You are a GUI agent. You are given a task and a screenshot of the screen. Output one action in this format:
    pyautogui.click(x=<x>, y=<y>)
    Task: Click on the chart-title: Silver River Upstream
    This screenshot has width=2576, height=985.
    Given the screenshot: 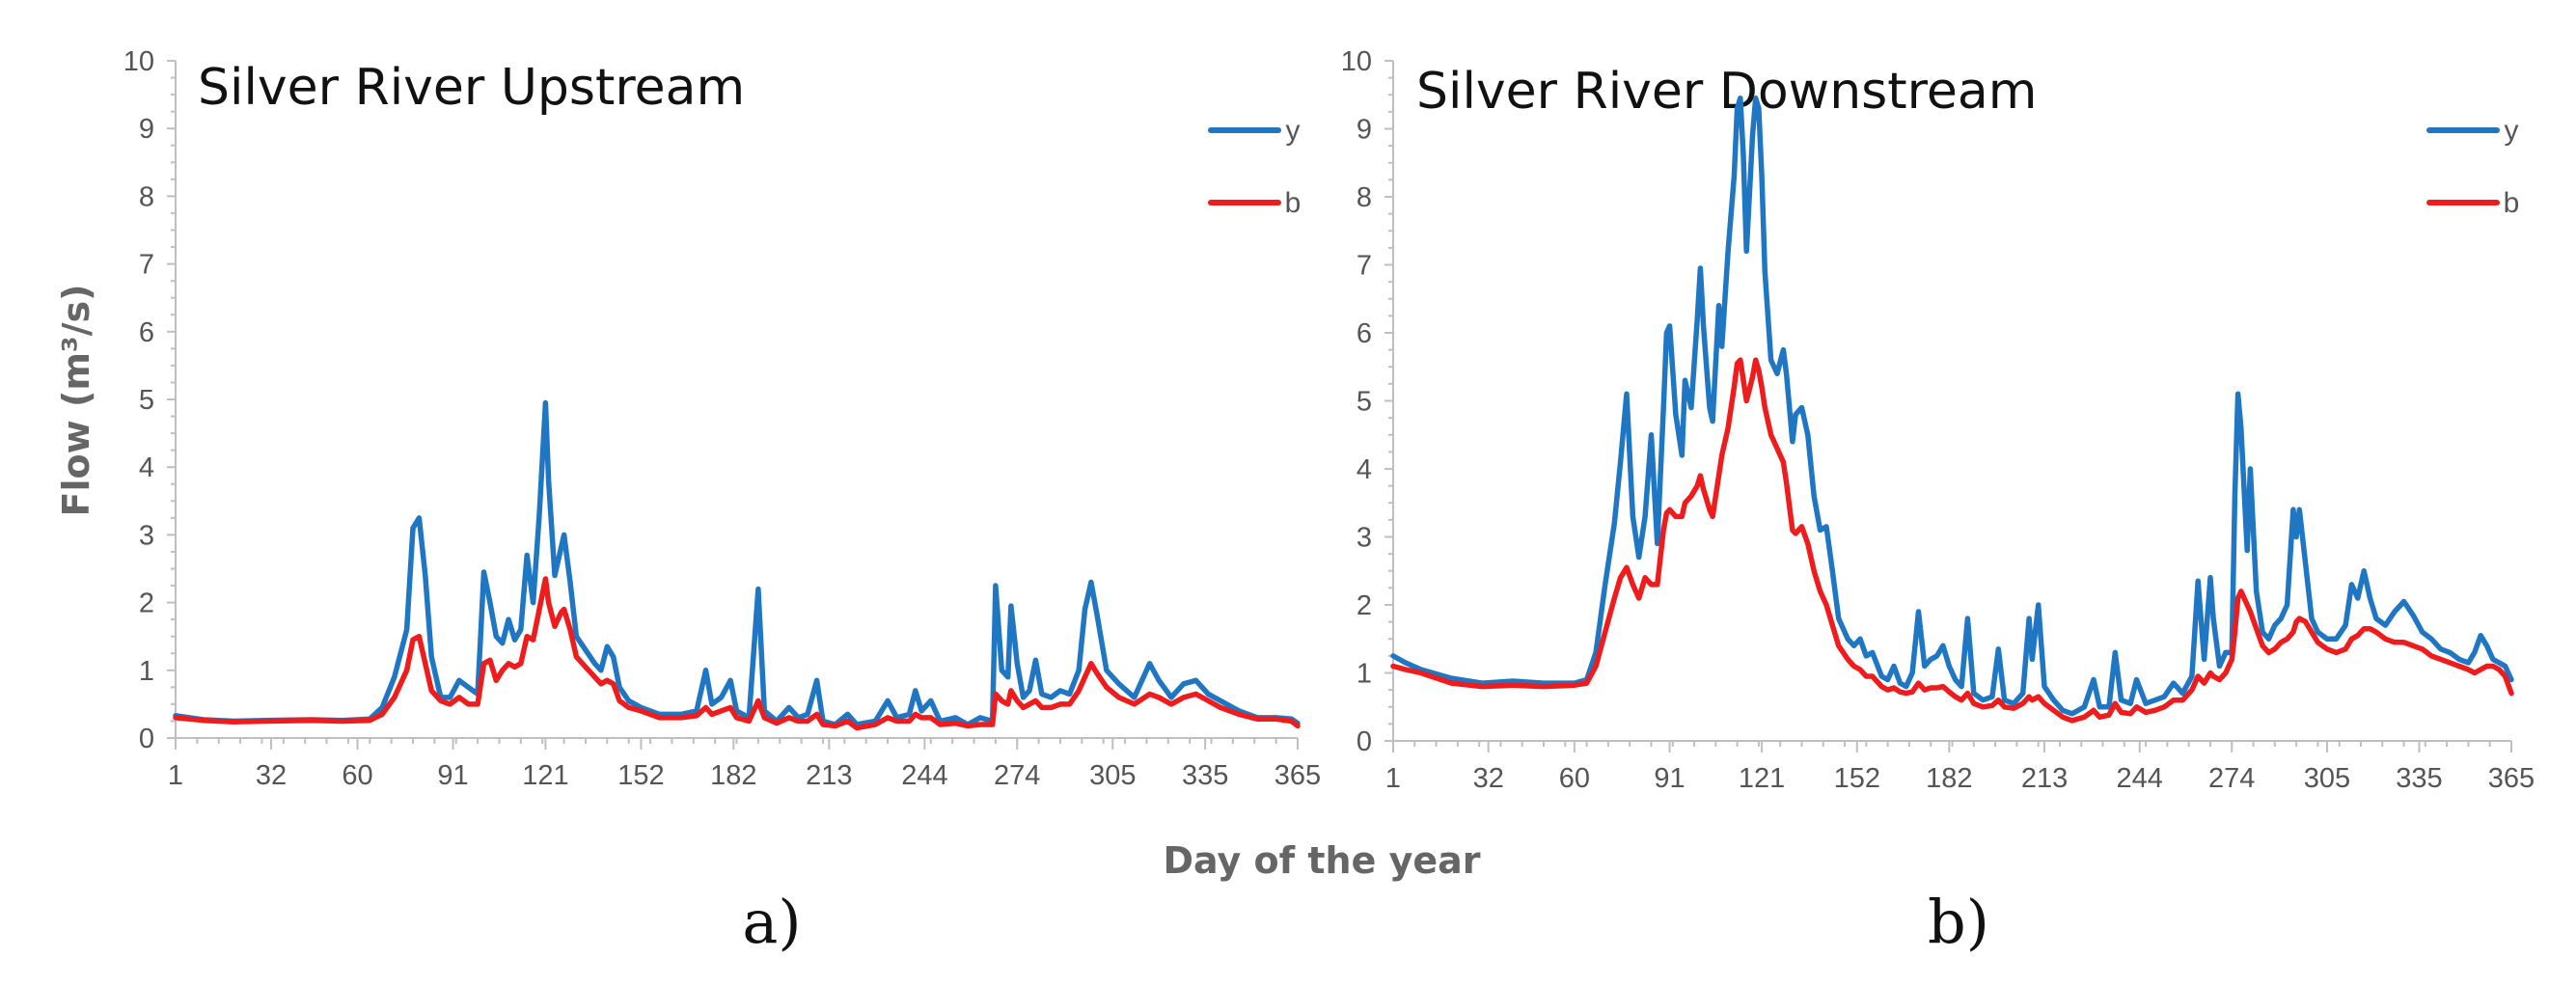 What is the action you would take?
    pyautogui.click(x=471, y=88)
    